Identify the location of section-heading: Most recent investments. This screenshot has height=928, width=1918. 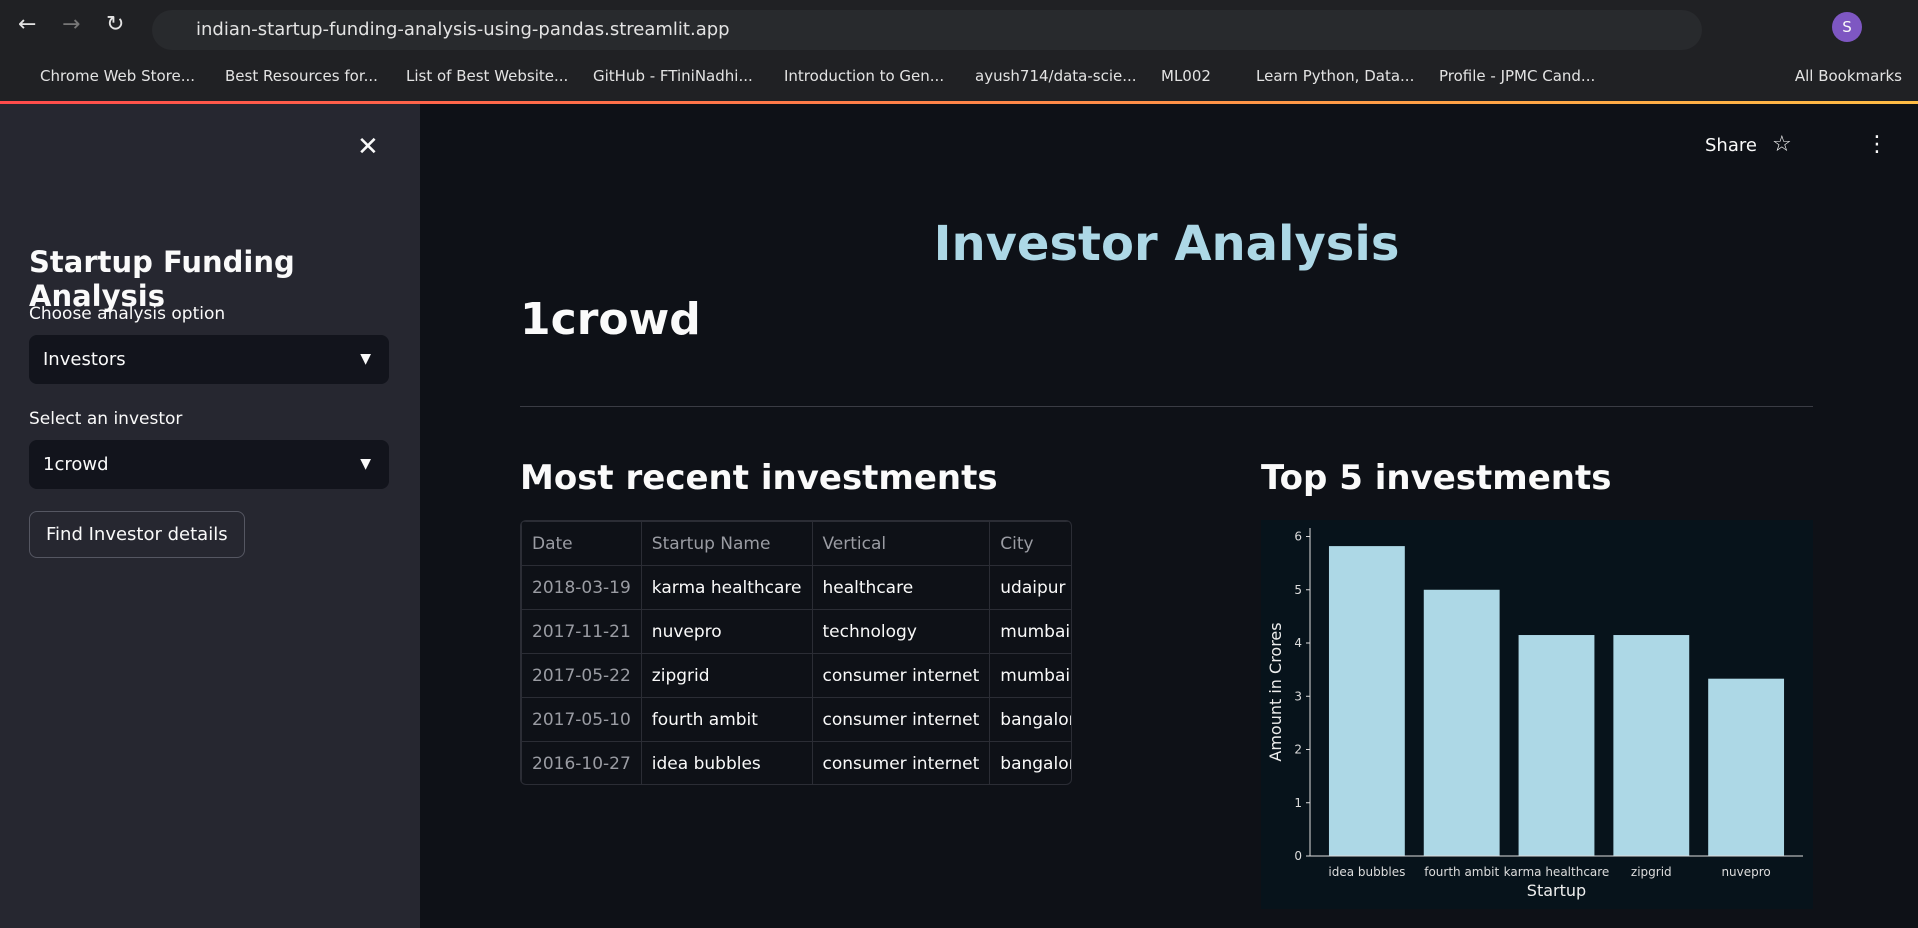
(759, 478).